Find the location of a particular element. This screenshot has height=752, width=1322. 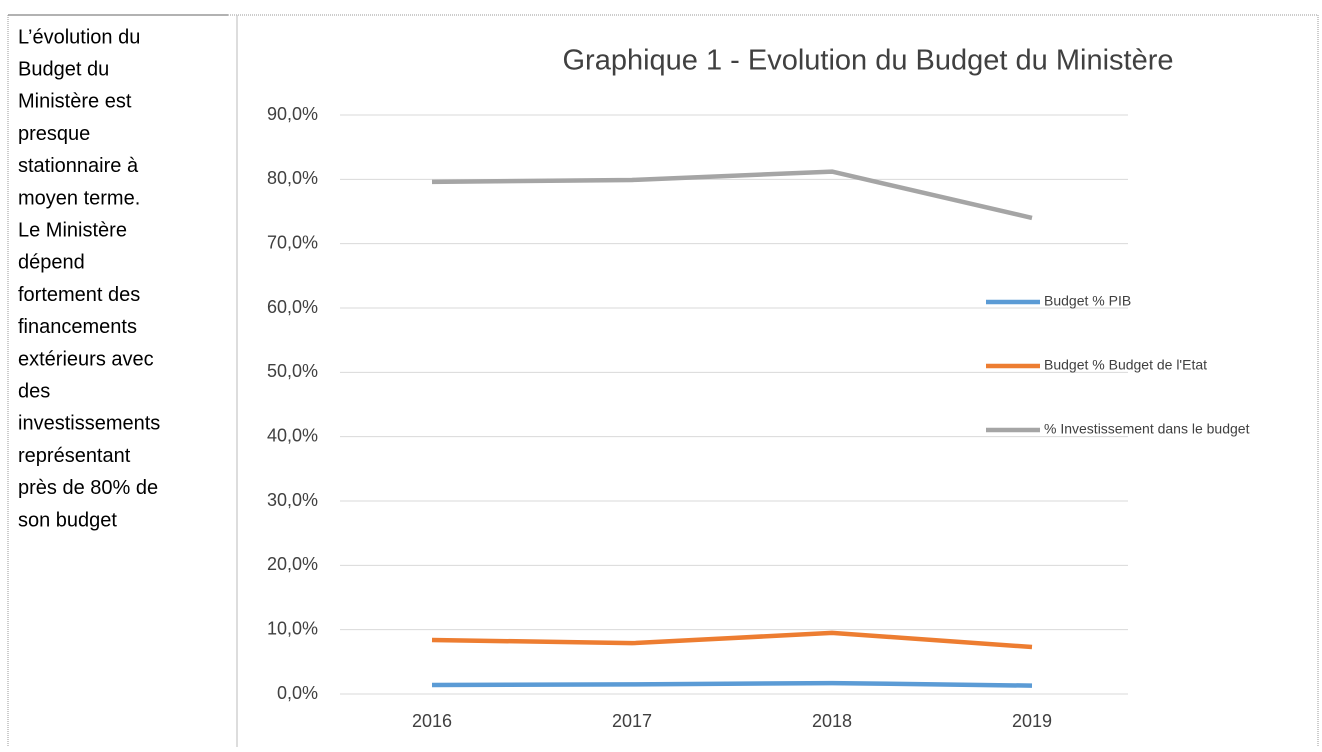

y-tick-label: 40,0% is located at coordinates (292, 435).